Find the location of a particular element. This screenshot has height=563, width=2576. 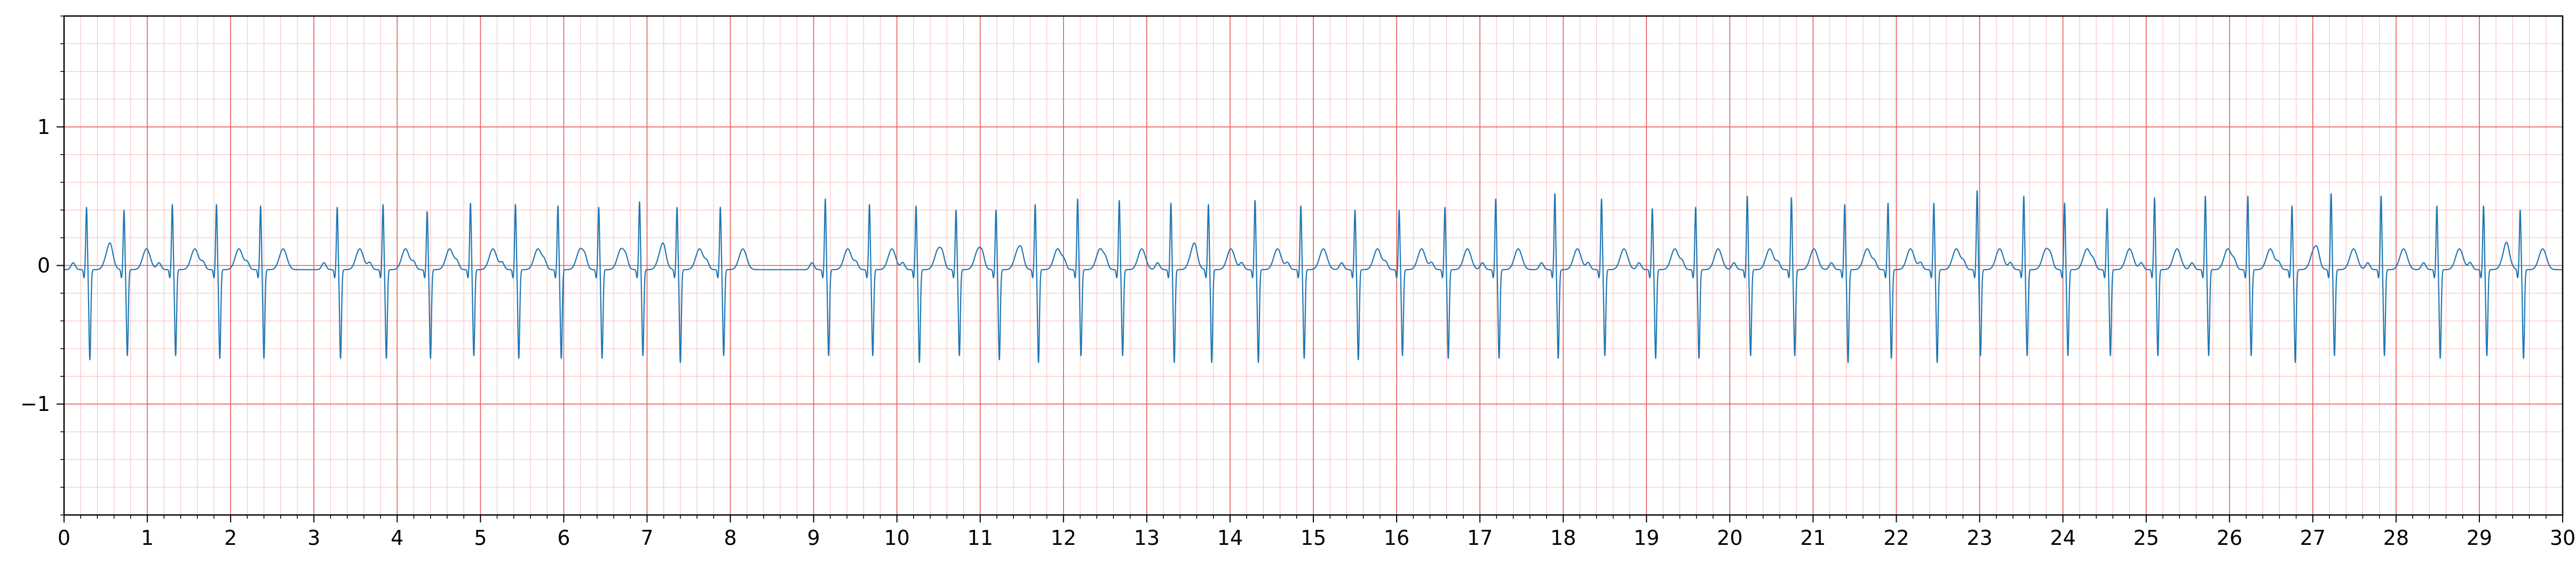

x-tick-label: 0 is located at coordinates (64, 538).